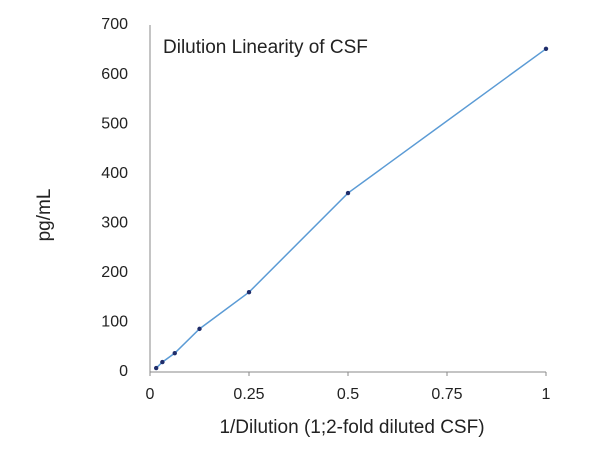  What do you see at coordinates (123, 371) in the screenshot?
I see `y-tick-label: 0` at bounding box center [123, 371].